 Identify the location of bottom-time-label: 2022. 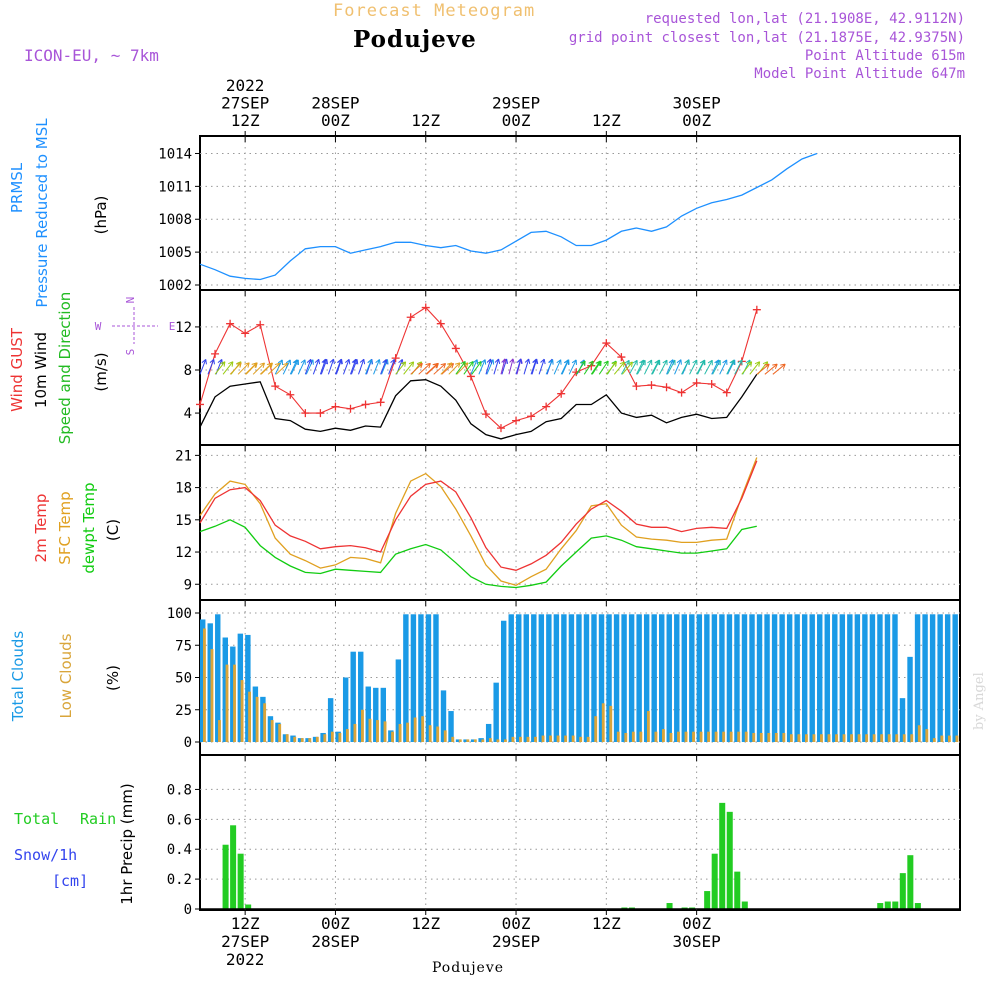
(245, 959).